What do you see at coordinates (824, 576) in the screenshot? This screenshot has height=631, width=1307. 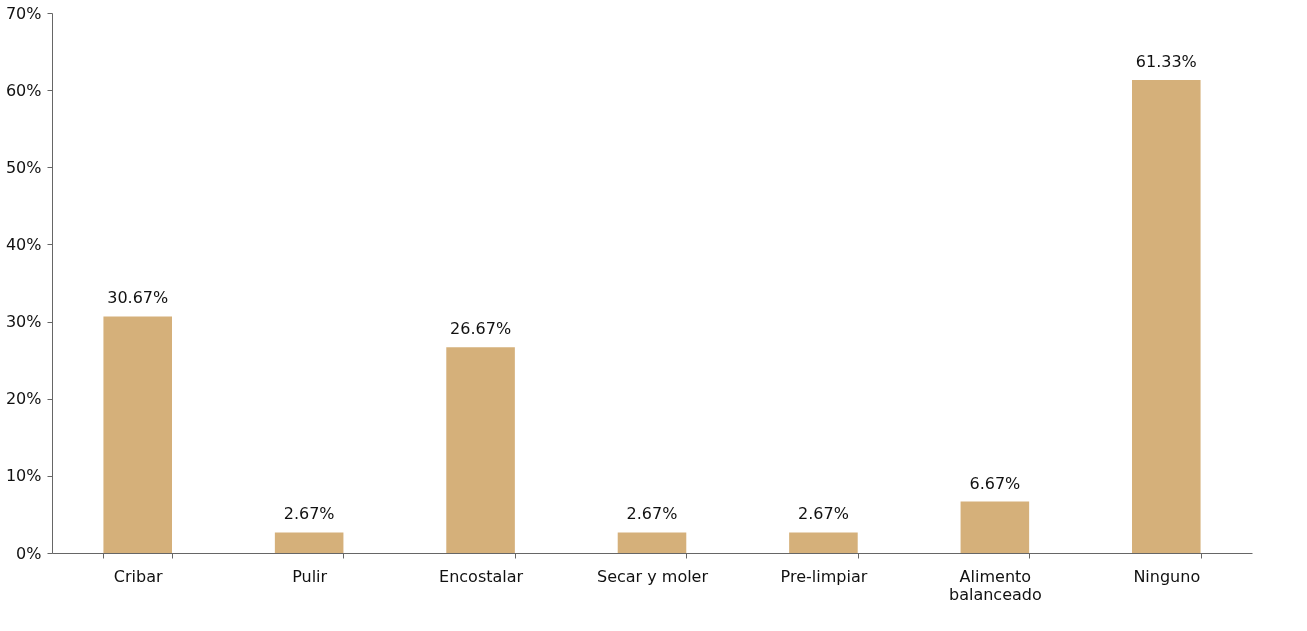 I see `x-tick-label: Pre-limpiar` at bounding box center [824, 576].